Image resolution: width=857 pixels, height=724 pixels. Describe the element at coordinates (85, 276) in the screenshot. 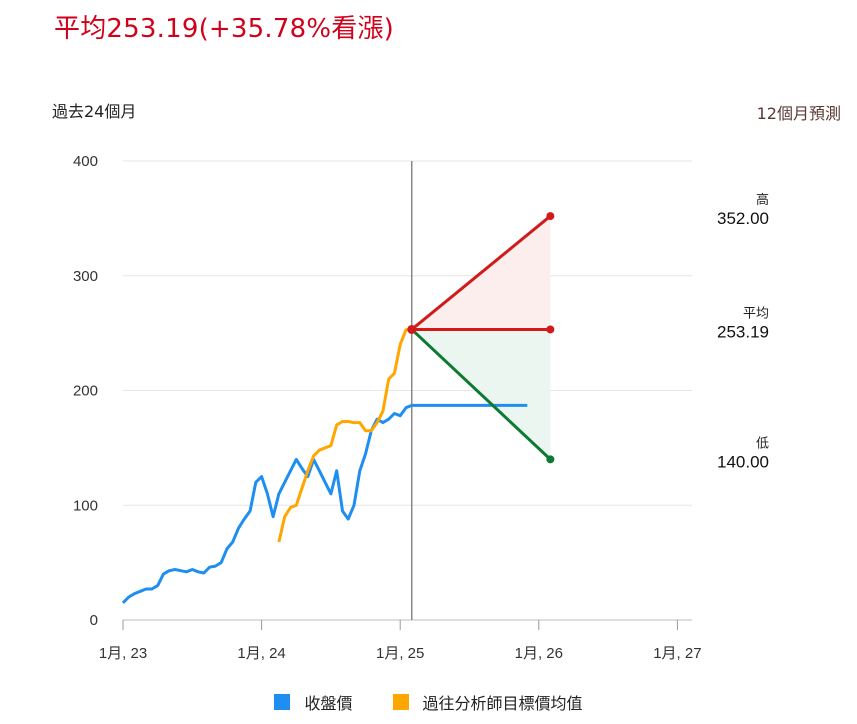

I see `y-tick-label: 300` at that location.